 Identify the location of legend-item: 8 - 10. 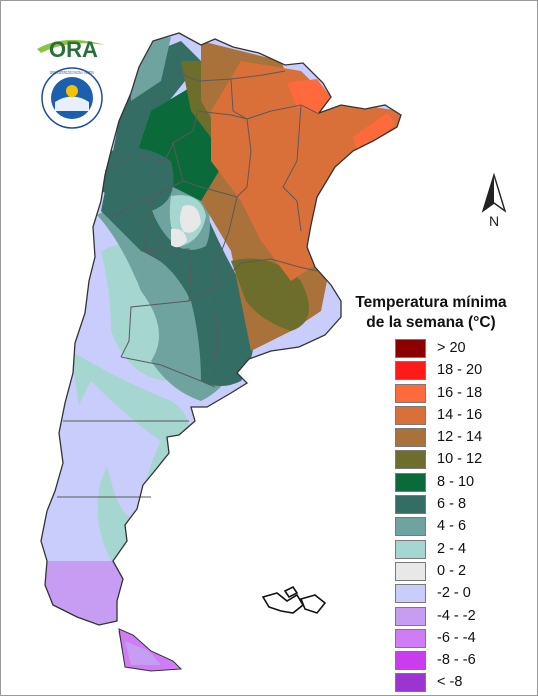
(465, 483).